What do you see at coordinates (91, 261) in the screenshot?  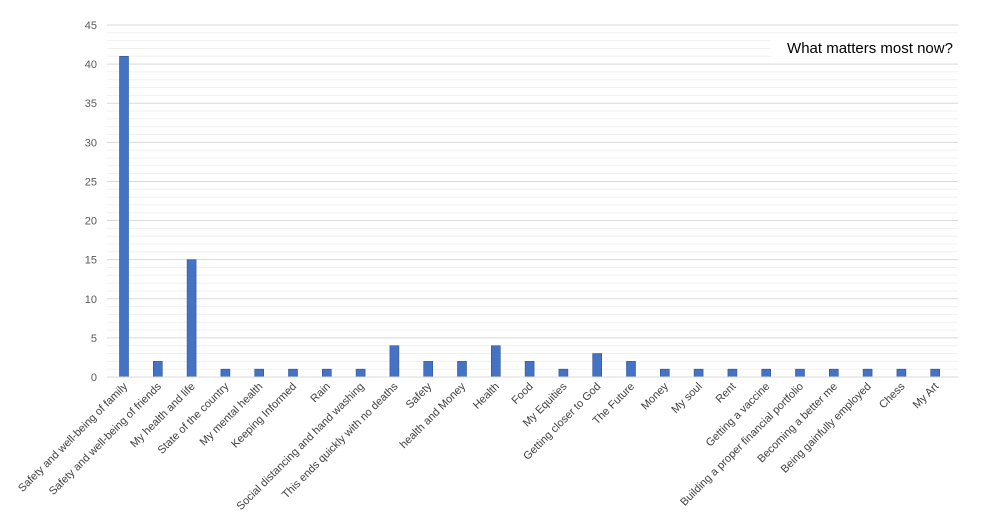 I see `y-tick-label: 15` at bounding box center [91, 261].